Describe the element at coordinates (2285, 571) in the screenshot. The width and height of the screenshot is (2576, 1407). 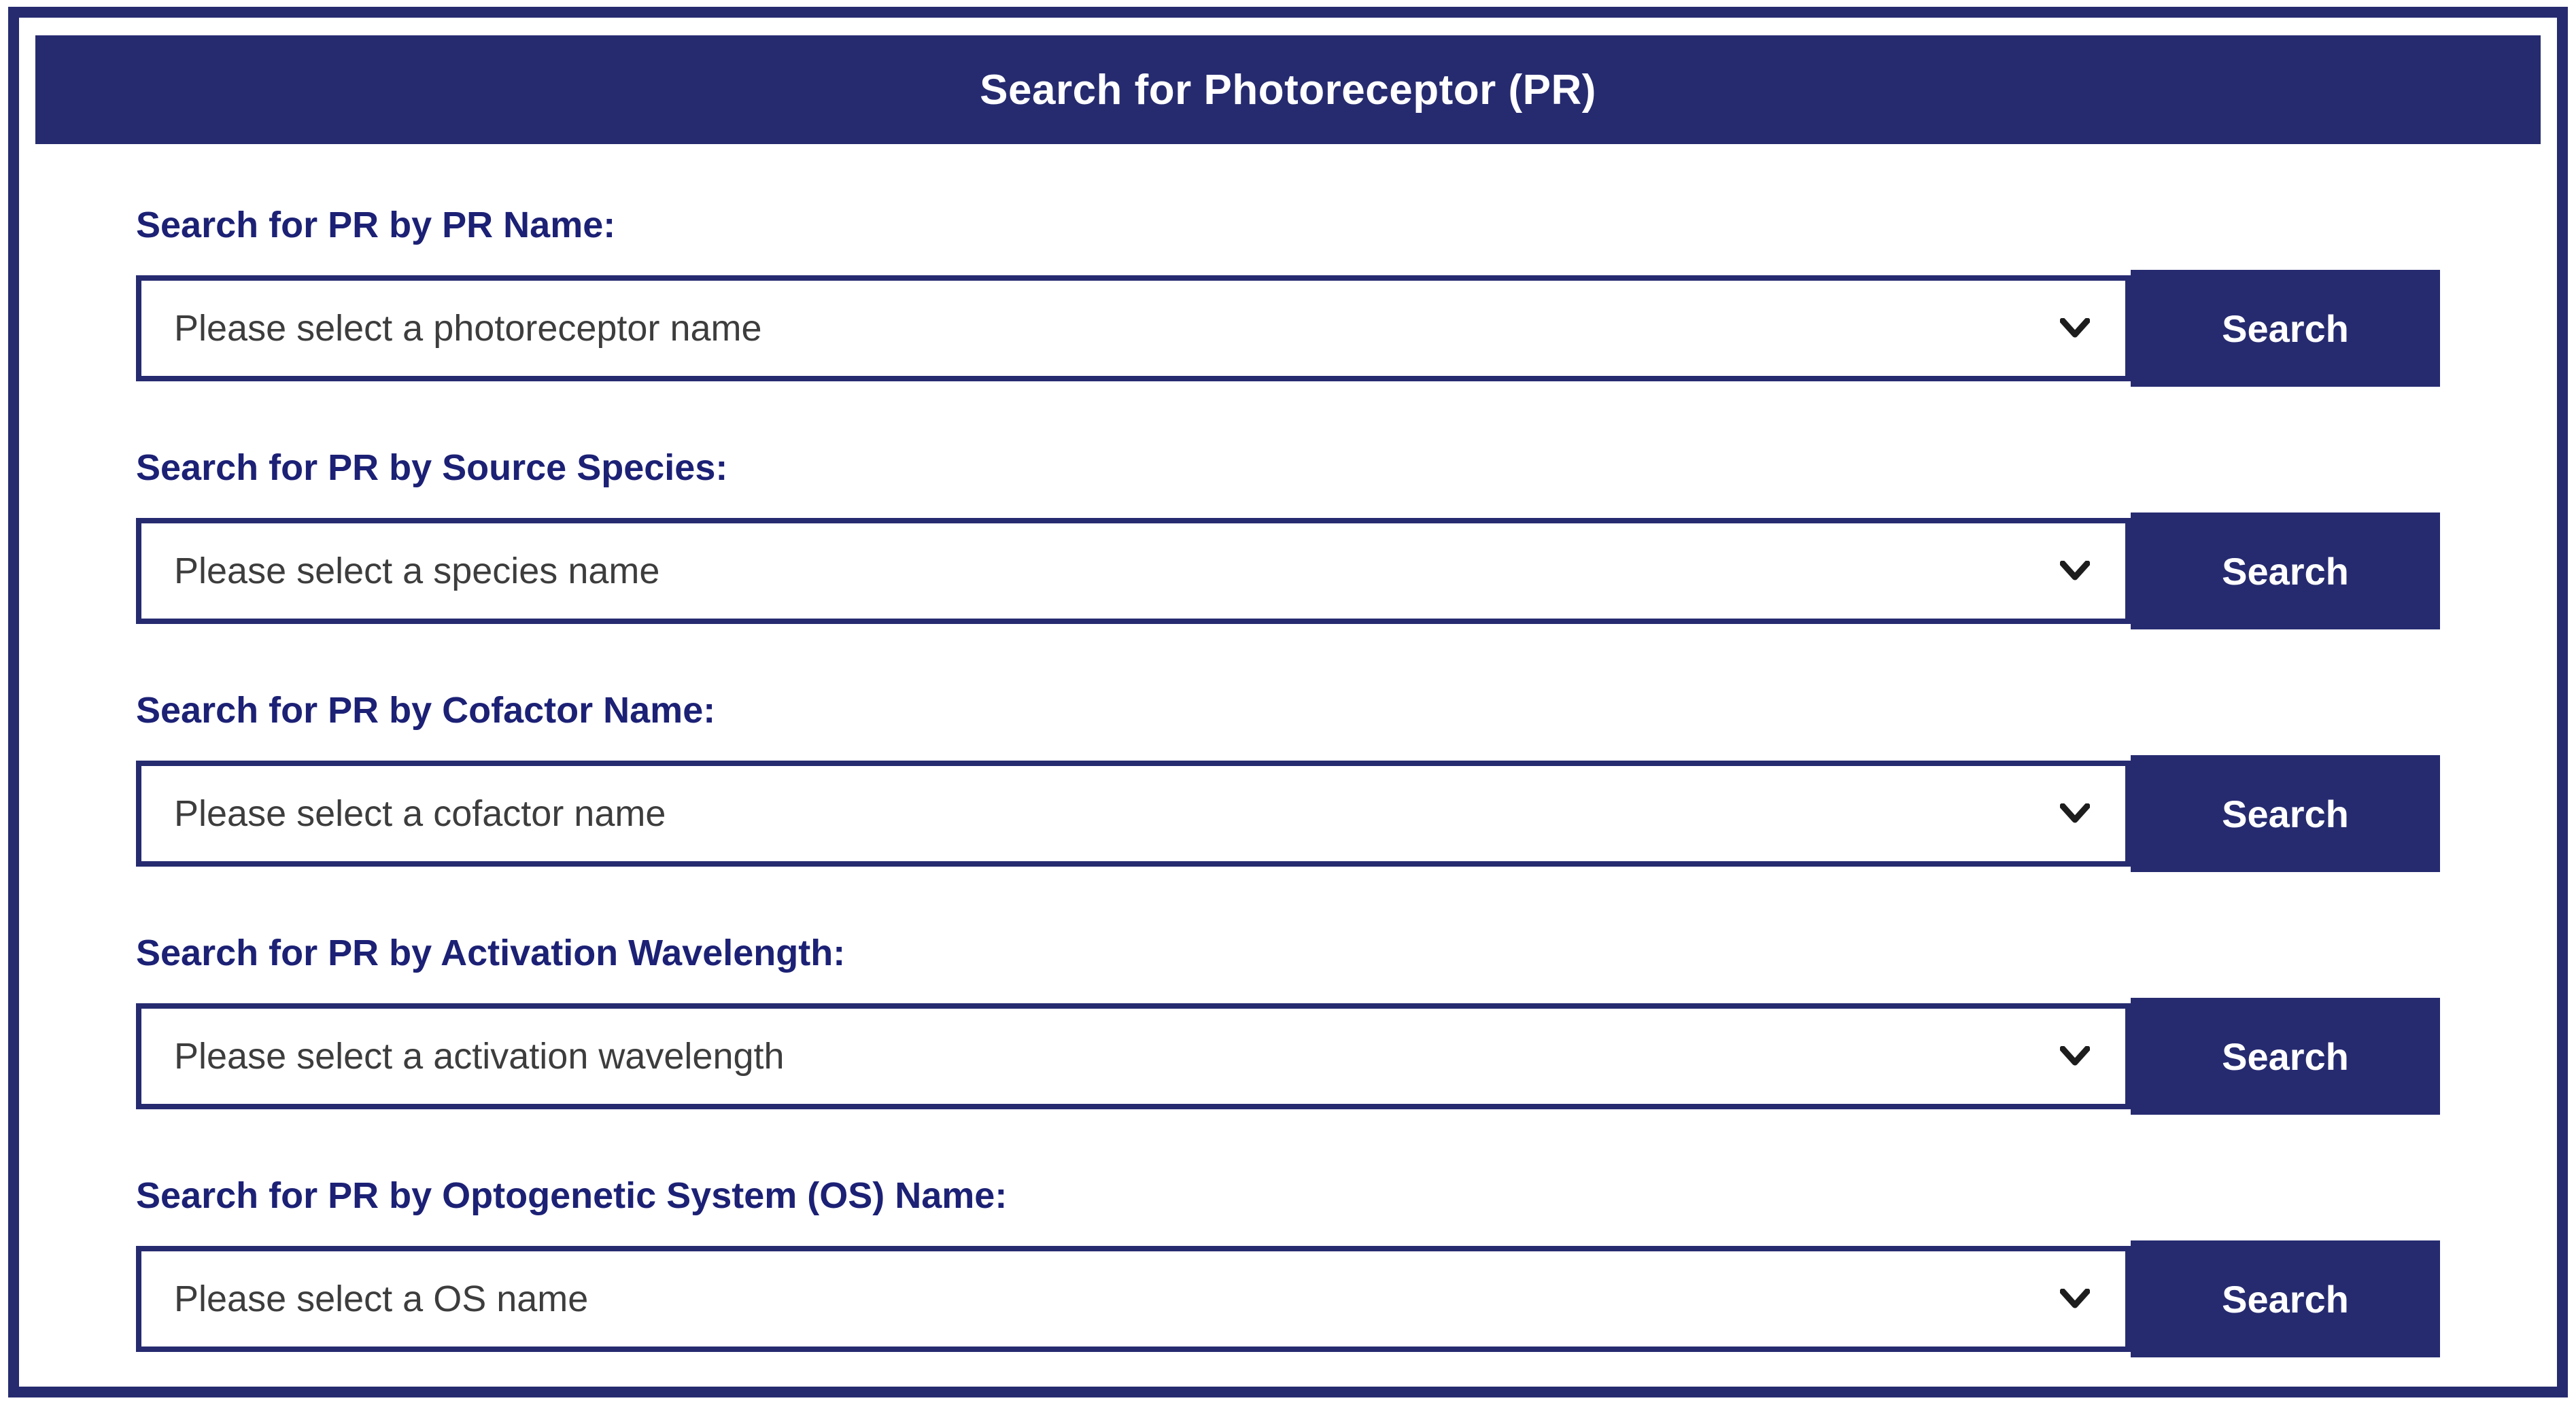
I see `source-species-search-button: Search` at that location.